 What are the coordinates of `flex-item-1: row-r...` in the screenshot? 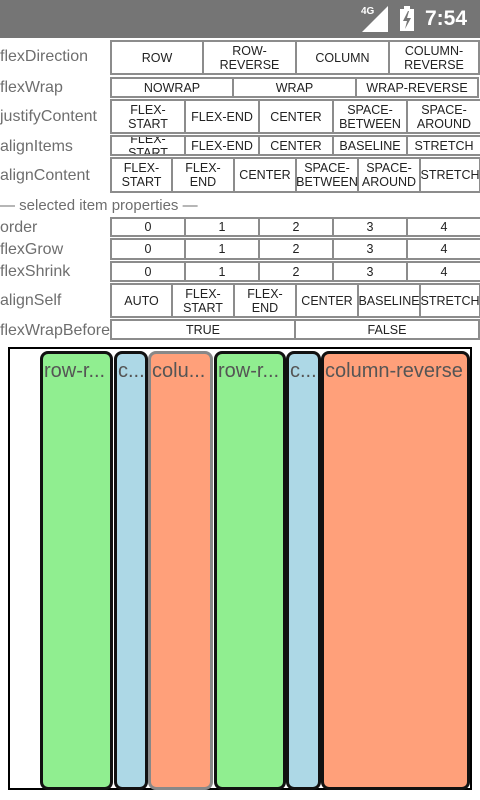 It's located at (76, 570).